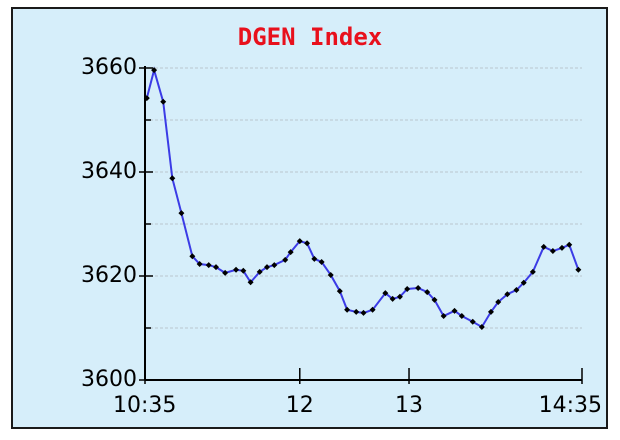  What do you see at coordinates (109, 171) in the screenshot?
I see `y-tick-label: 3640` at bounding box center [109, 171].